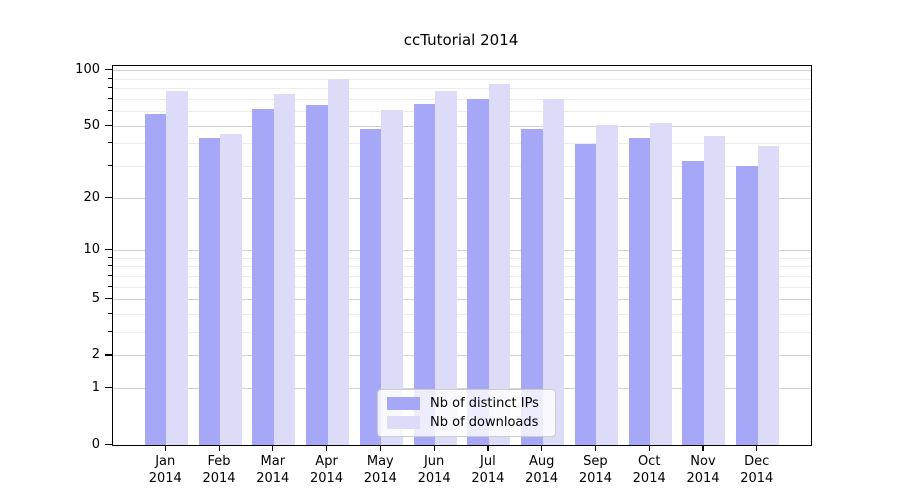 The width and height of the screenshot is (900, 500). What do you see at coordinates (327, 470) in the screenshot?
I see `x-tick-label: Apr 2014` at bounding box center [327, 470].